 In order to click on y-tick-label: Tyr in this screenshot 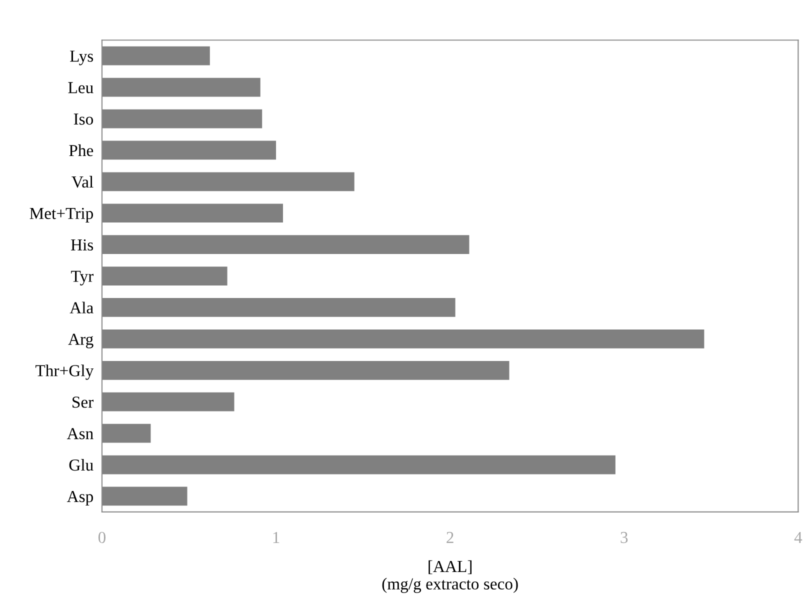, I will do `click(82, 278)`.